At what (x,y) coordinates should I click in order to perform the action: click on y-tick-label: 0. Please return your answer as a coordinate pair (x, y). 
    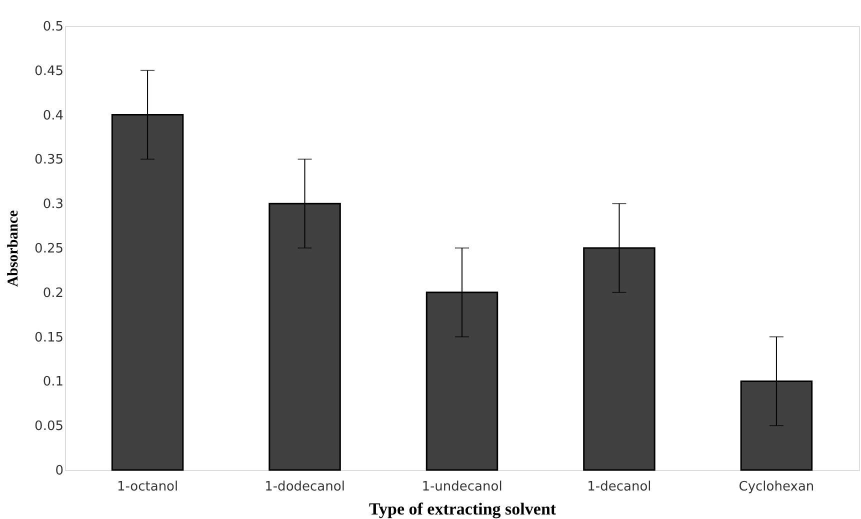
    Looking at the image, I should click on (59, 471).